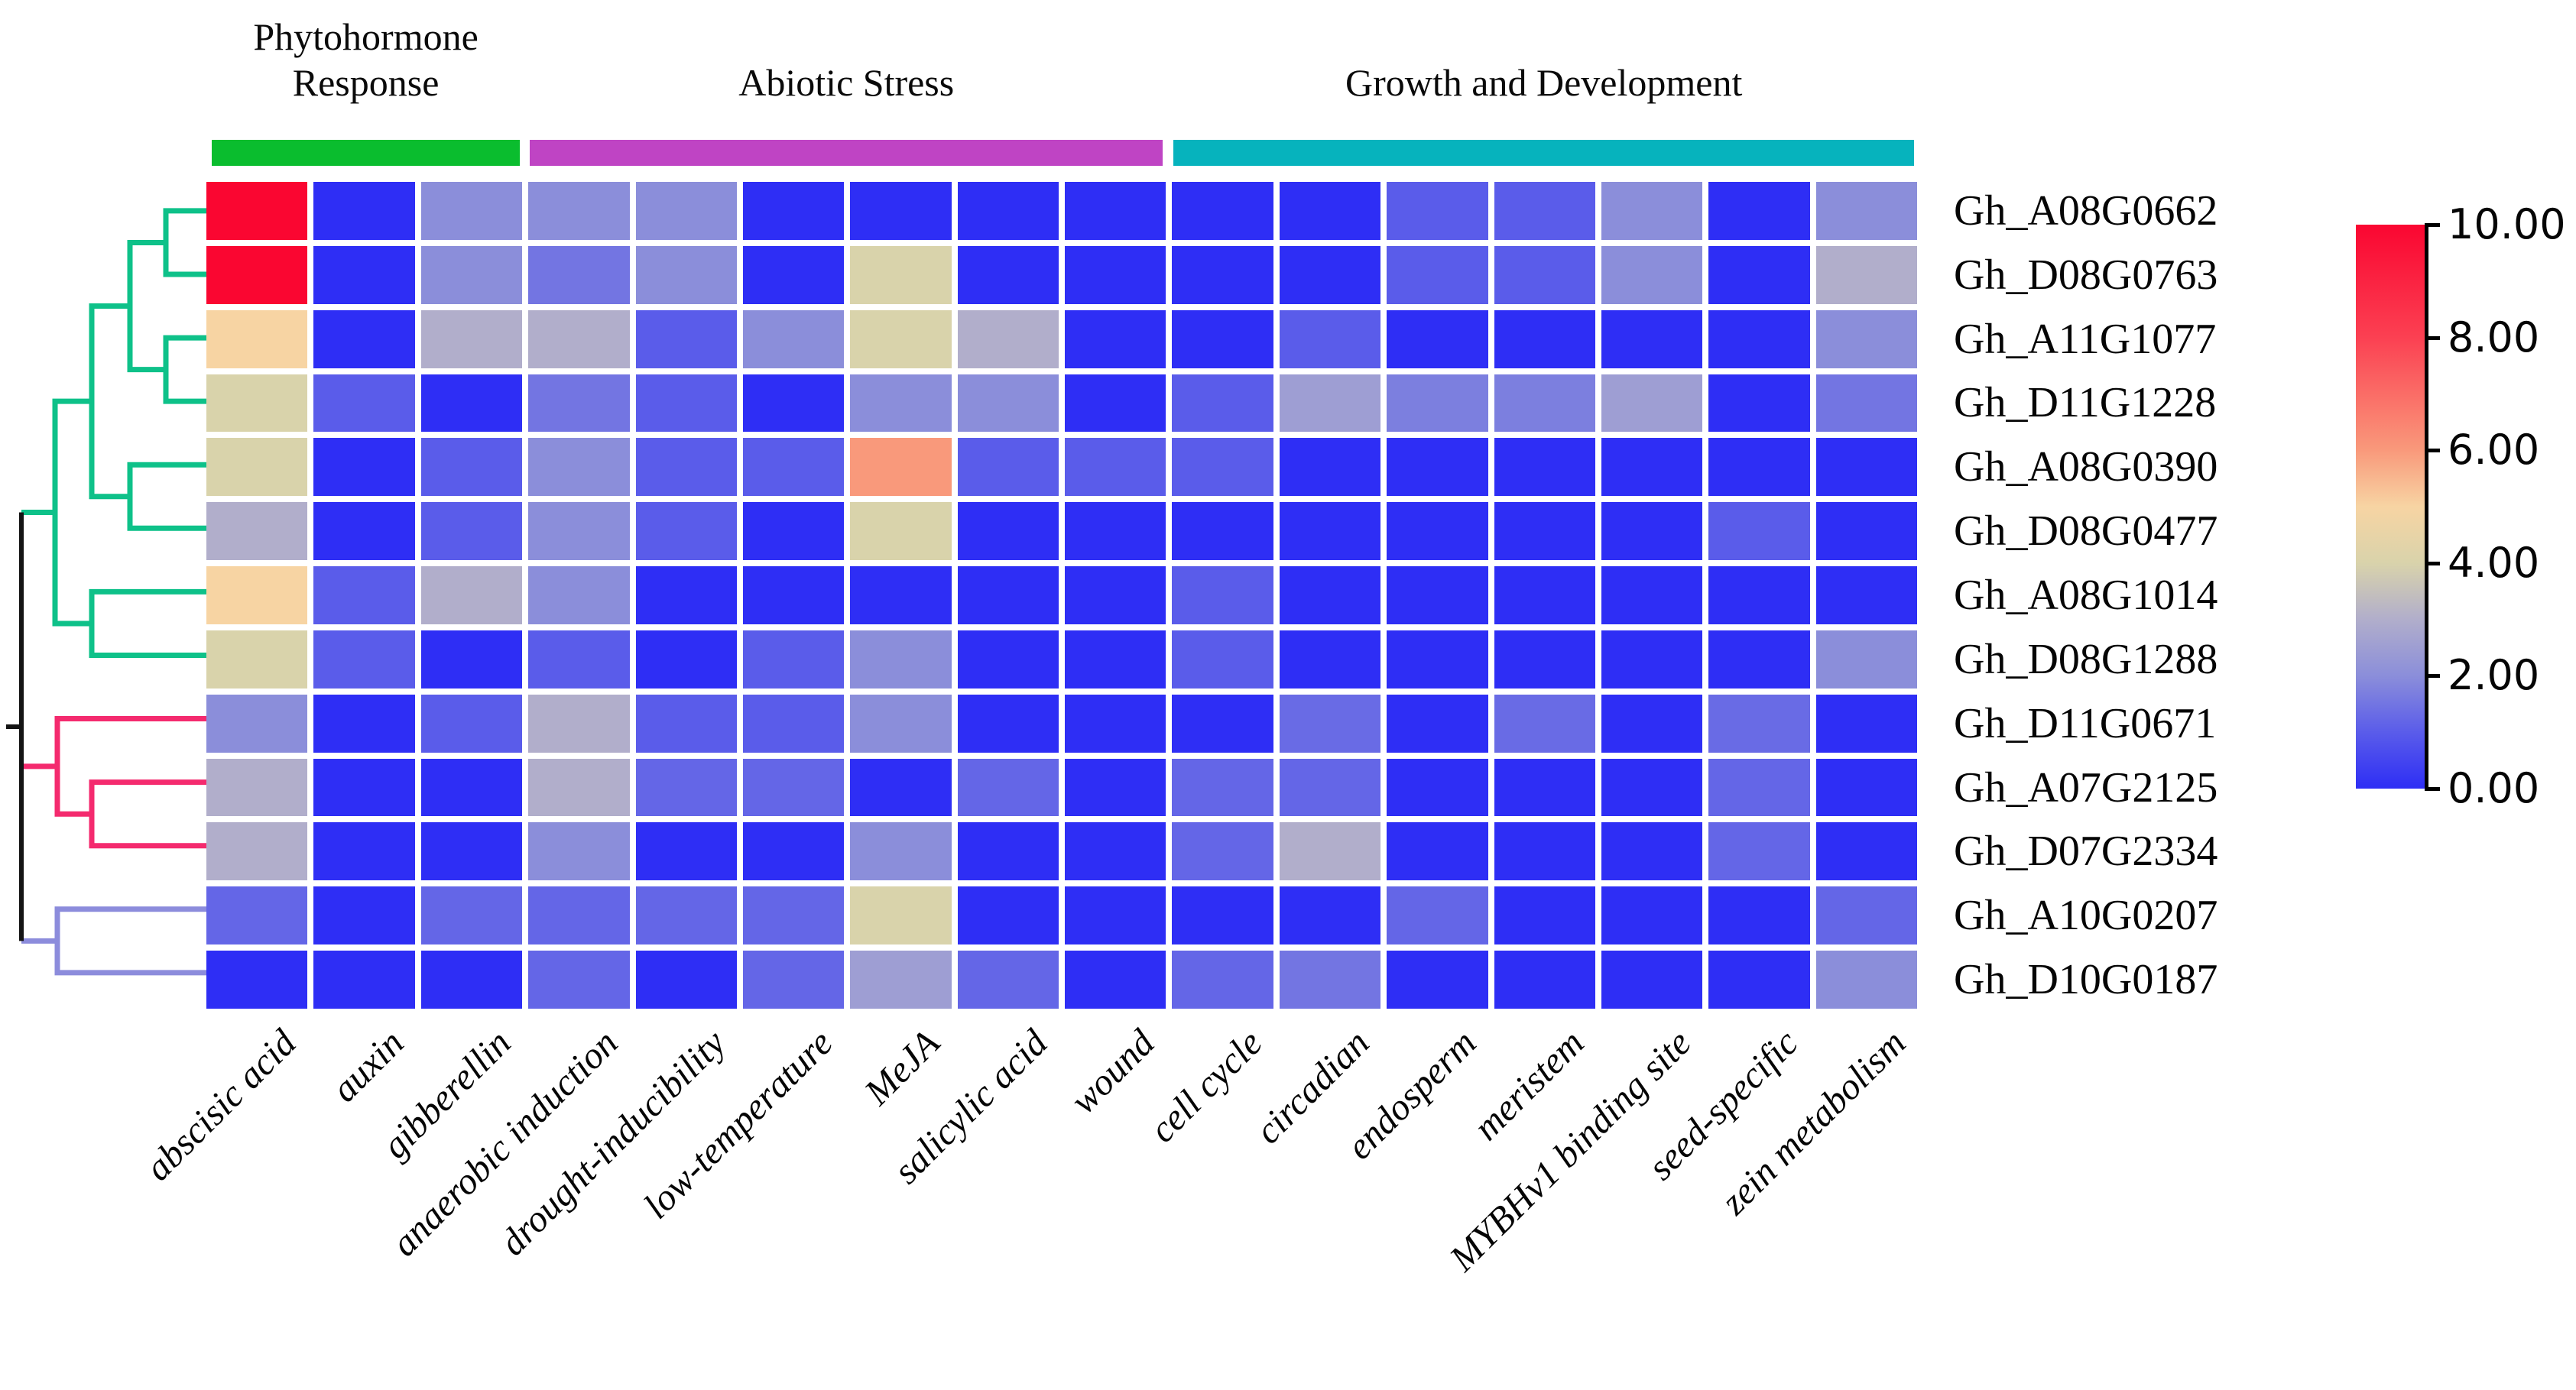 The width and height of the screenshot is (2576, 1390). Describe the element at coordinates (114, 941) in the screenshot. I see `dendrogram-bottom-cluster` at that location.